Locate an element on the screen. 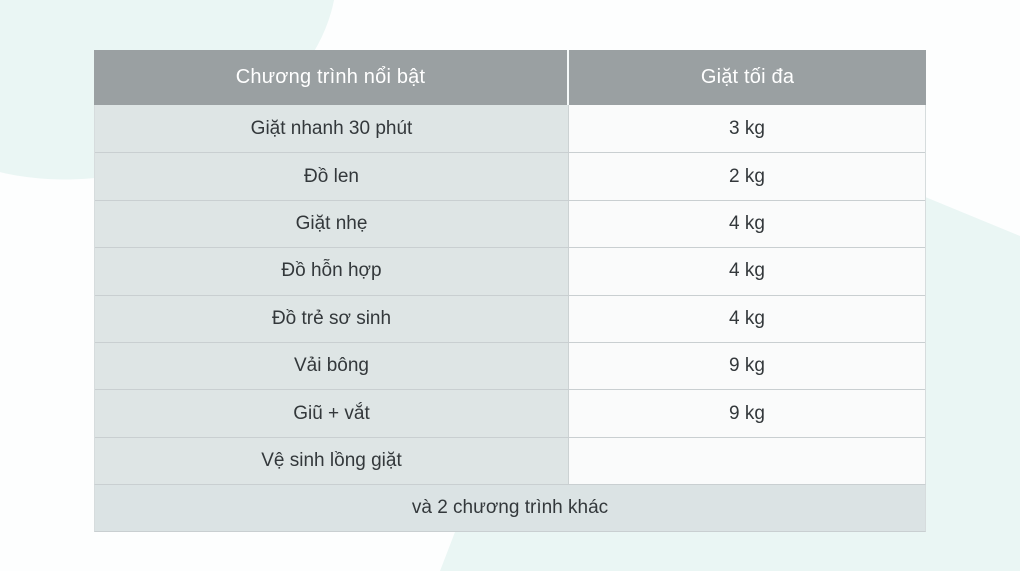 The height and width of the screenshot is (571, 1020). table-footer-note: và 2 chương trình khác is located at coordinates (510, 508).